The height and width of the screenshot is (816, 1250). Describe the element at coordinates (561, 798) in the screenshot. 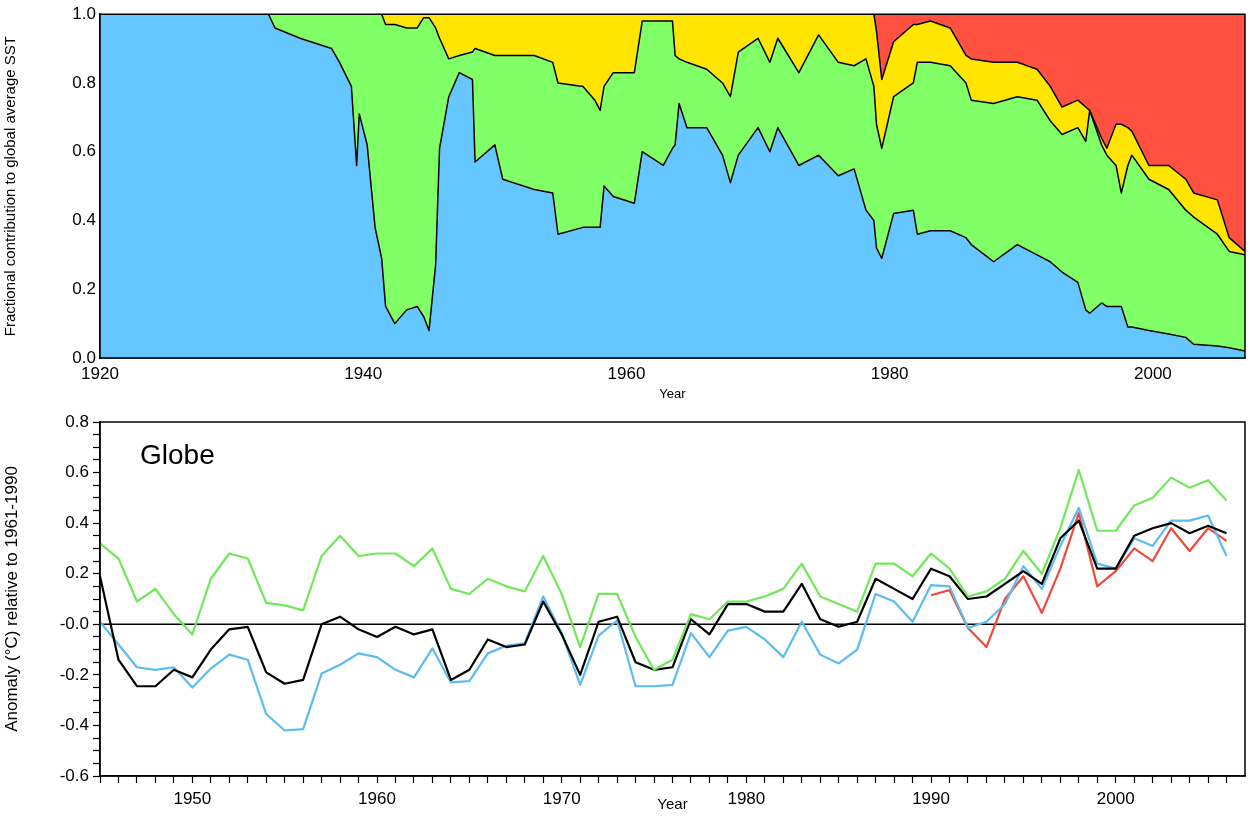

I see `x-tick-label: 1970` at that location.